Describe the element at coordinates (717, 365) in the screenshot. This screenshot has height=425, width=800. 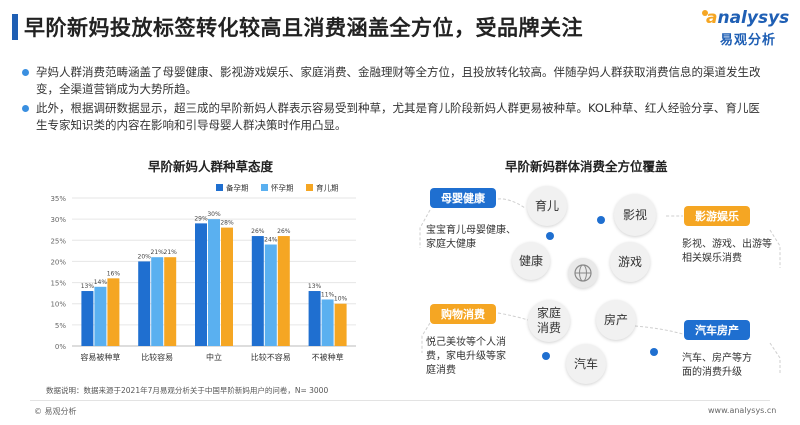
I see `desc-qichefang: 汽车、房产等方面的消费升级` at that location.